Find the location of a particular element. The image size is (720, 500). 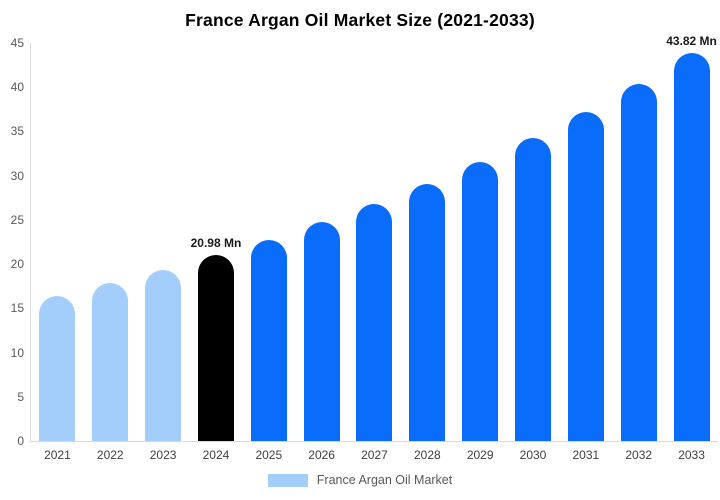

bar-slot-2027 is located at coordinates (374, 242).